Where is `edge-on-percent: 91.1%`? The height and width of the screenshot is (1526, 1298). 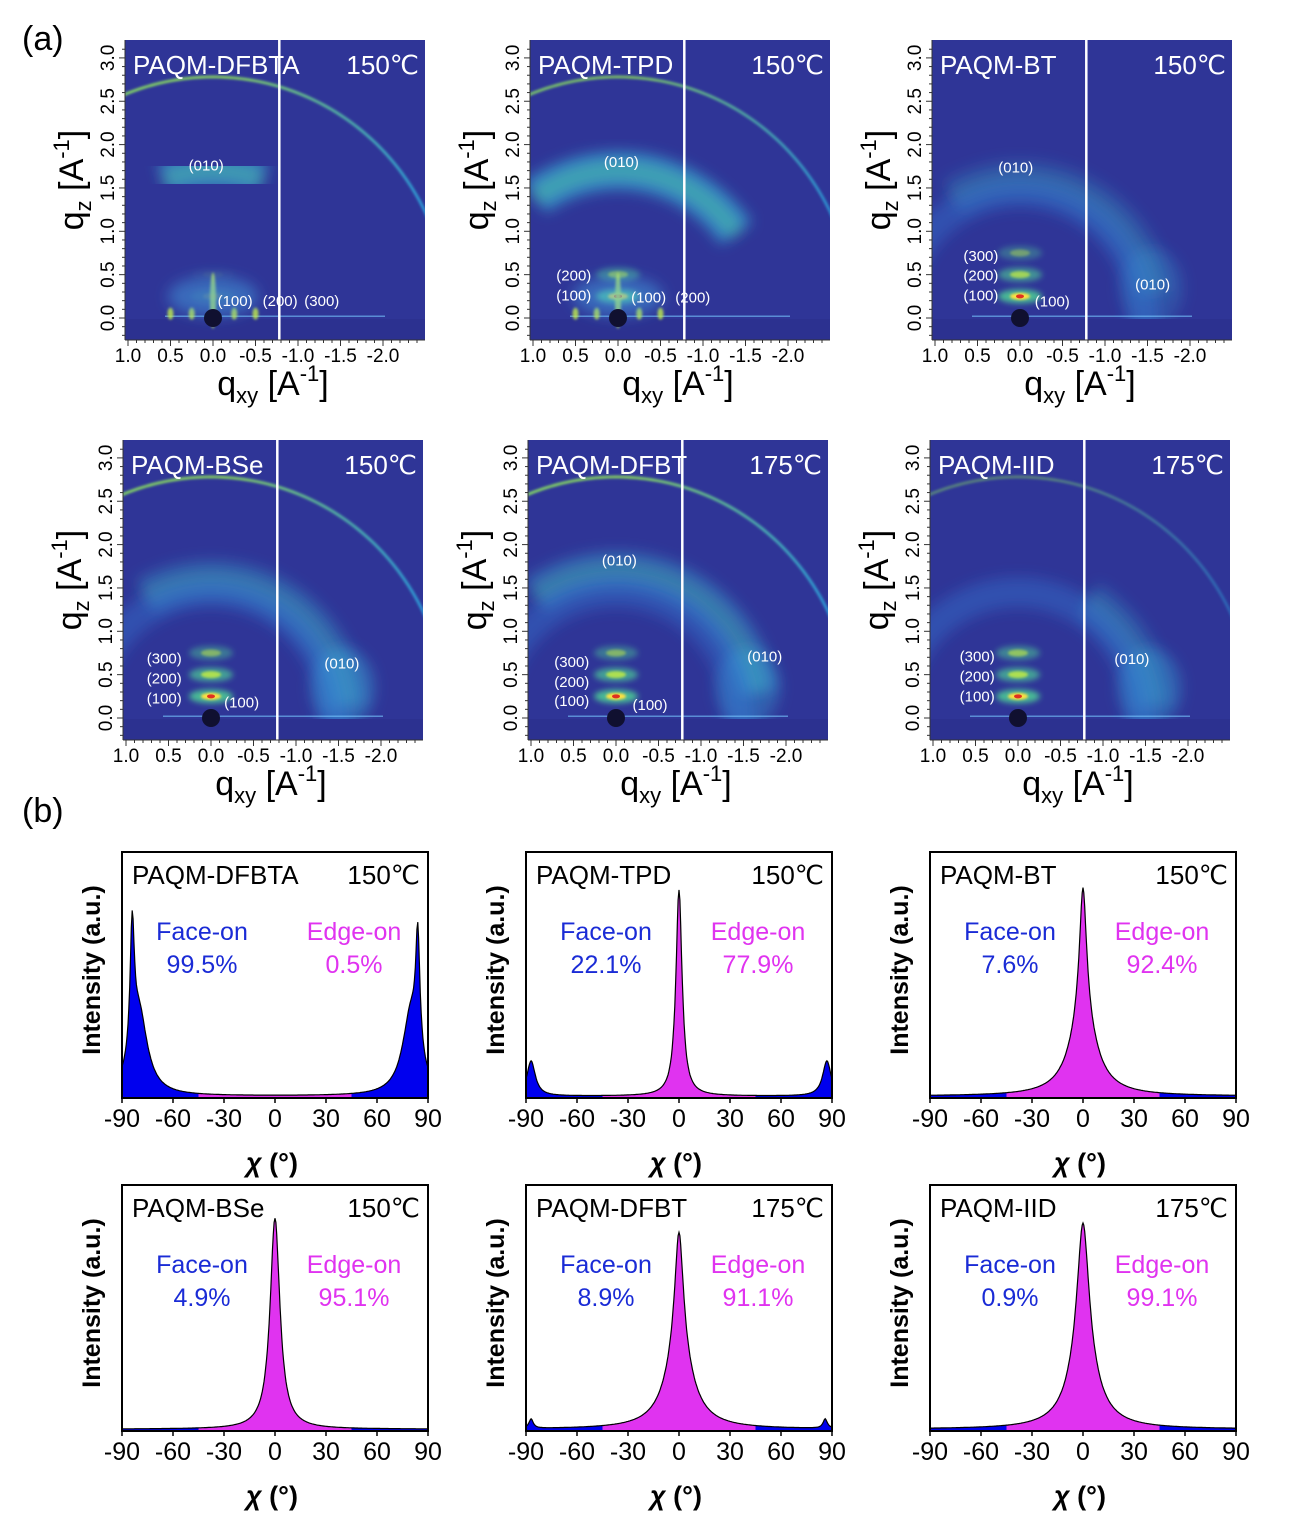 edge-on-percent: 91.1% is located at coordinates (758, 1298).